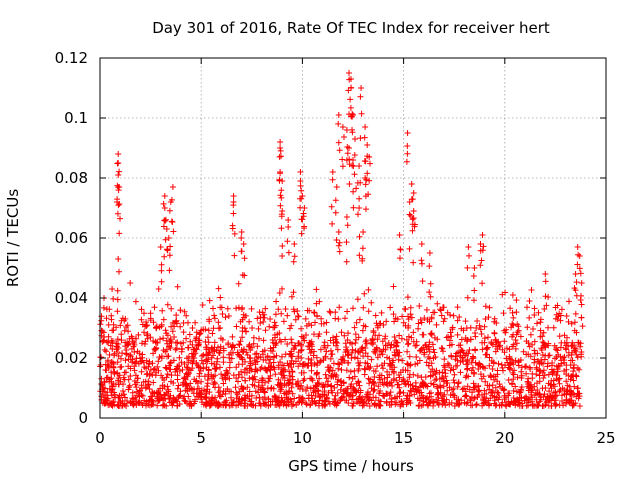 The image size is (640, 480). What do you see at coordinates (71, 58) in the screenshot?
I see `y-tick-label: 0.12` at bounding box center [71, 58].